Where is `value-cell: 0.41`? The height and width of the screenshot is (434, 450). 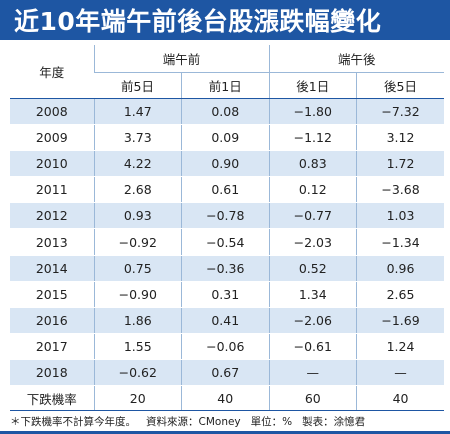 value-cell: 0.41 is located at coordinates (225, 320).